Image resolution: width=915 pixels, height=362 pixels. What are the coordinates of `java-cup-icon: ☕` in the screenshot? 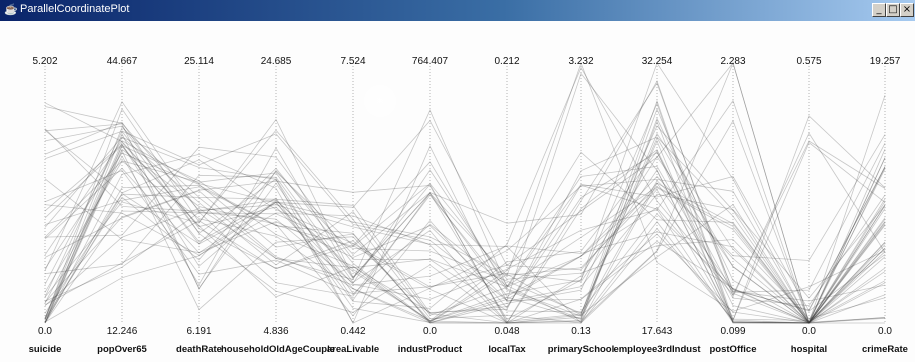 It's located at (11, 10).